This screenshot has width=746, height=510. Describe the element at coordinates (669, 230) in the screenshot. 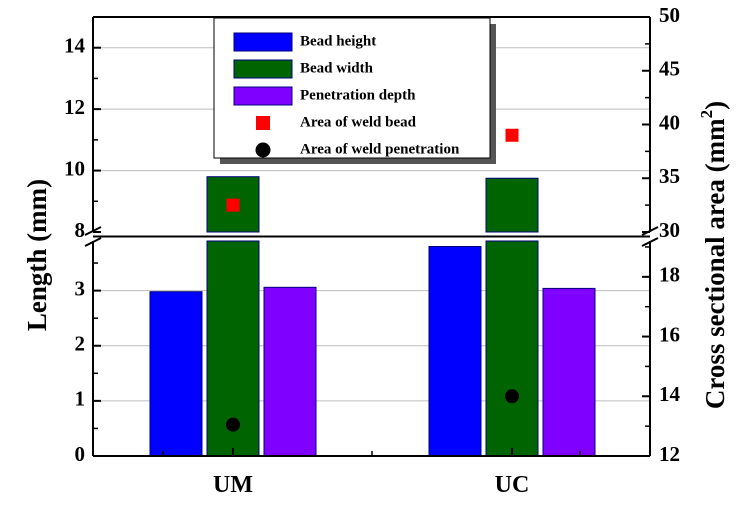

I see `y-right-tick-label: 30` at that location.